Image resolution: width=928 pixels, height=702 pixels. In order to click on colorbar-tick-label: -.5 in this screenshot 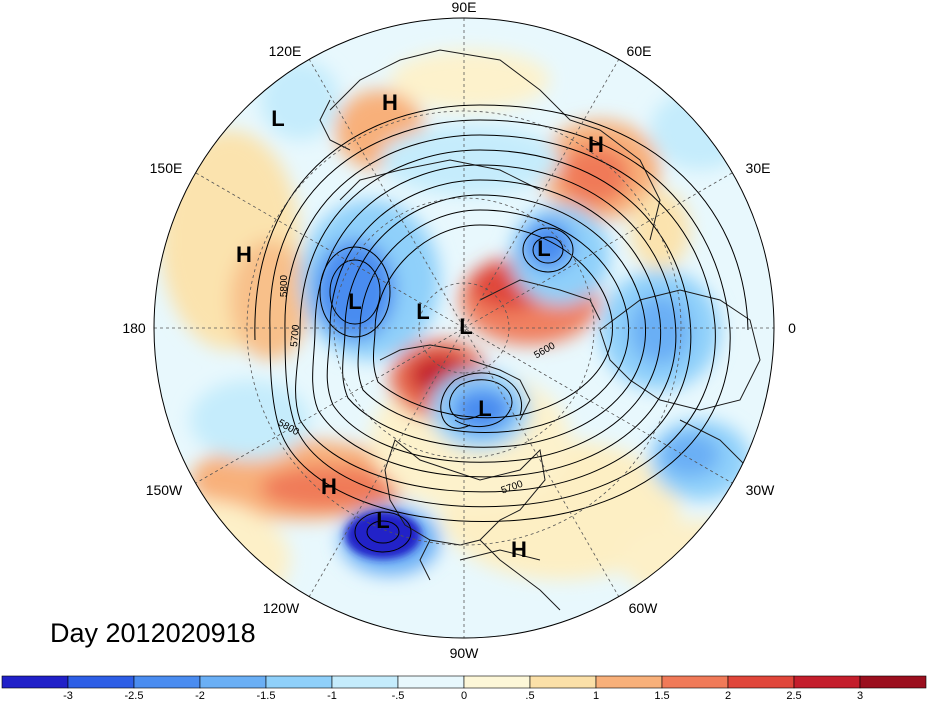, I will do `click(398, 696)`.